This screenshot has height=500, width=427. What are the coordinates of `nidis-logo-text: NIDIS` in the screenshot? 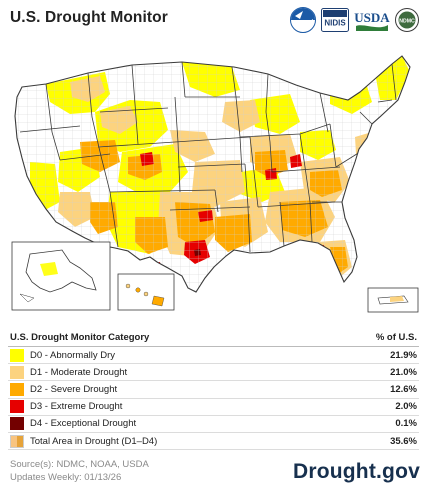 It's located at (335, 23).